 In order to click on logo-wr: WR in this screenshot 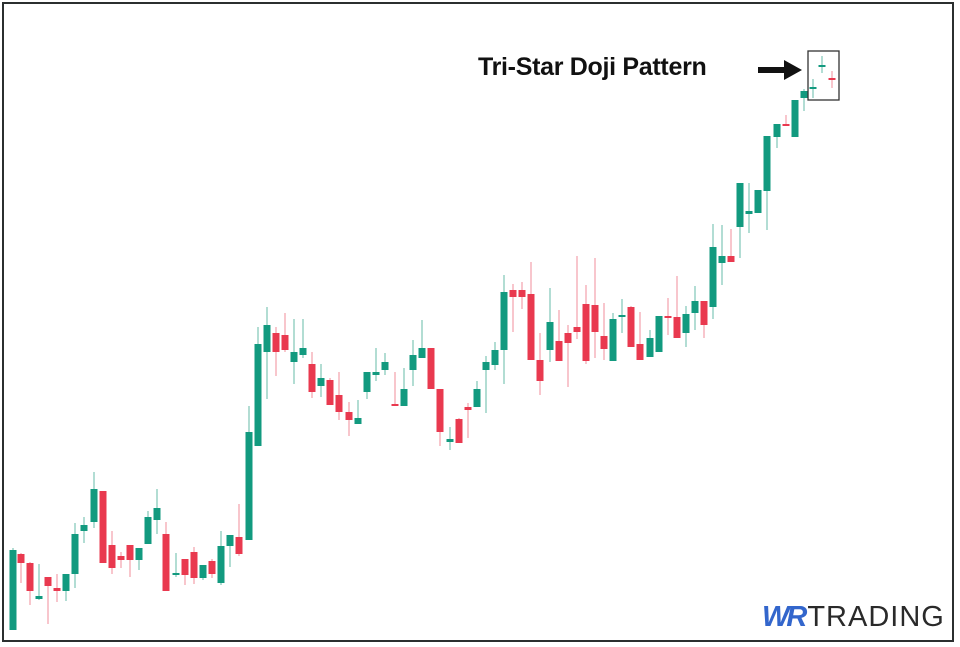, I will do `click(784, 617)`.